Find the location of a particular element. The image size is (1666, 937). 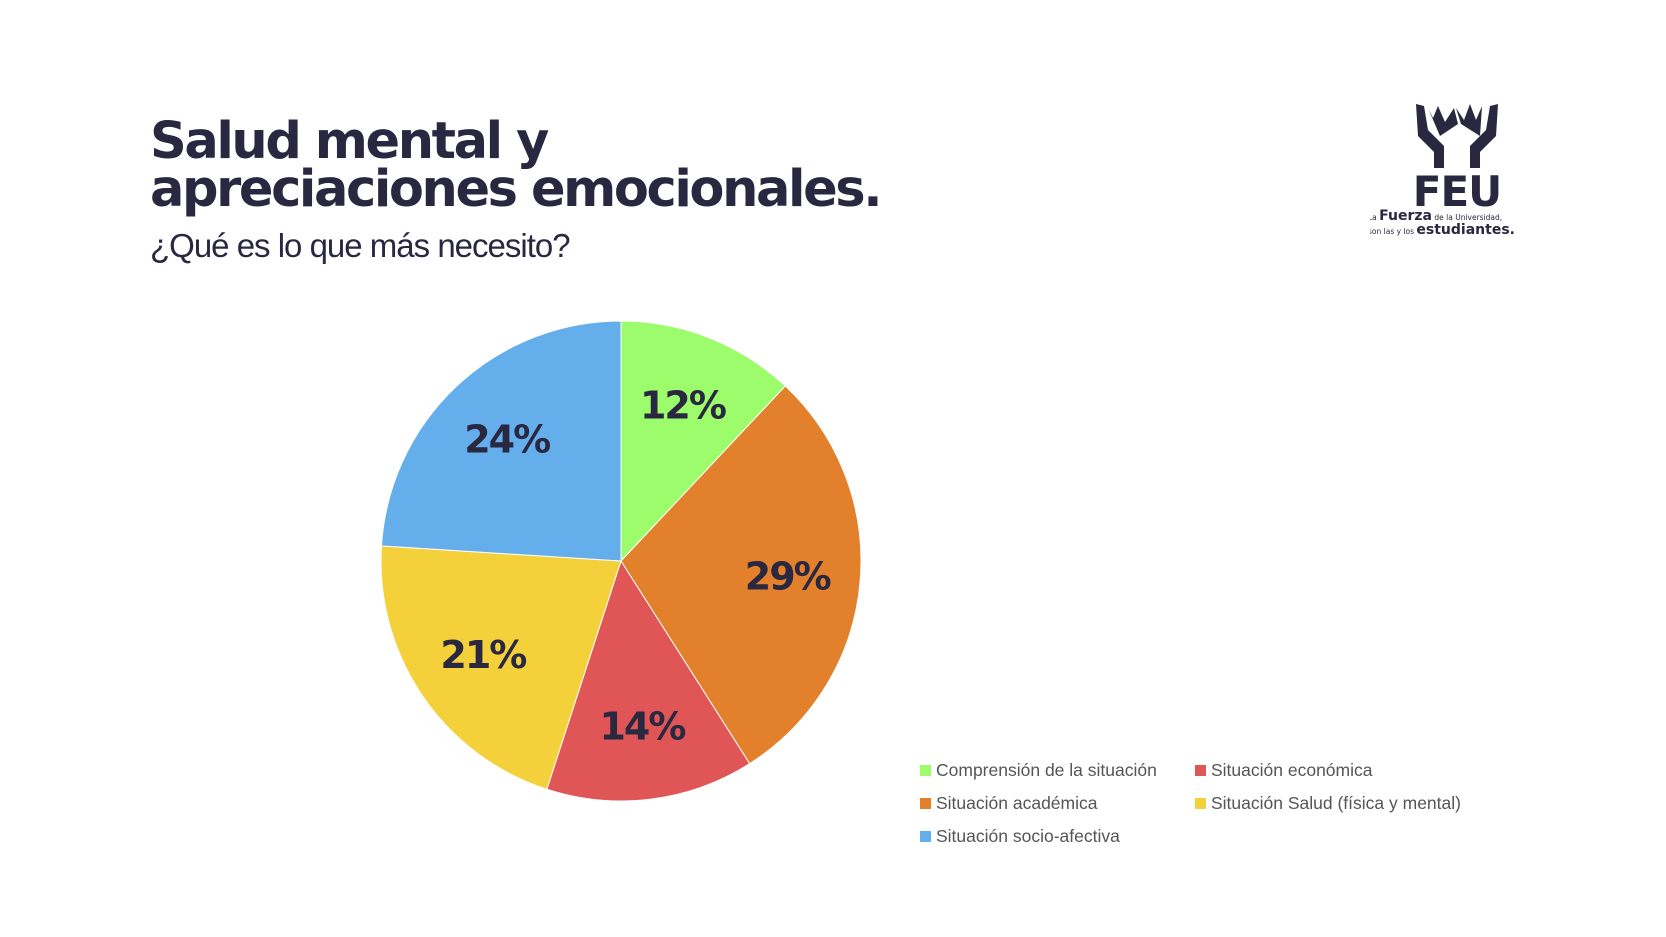

legend-item: Situación académica is located at coordinates (1057, 803).